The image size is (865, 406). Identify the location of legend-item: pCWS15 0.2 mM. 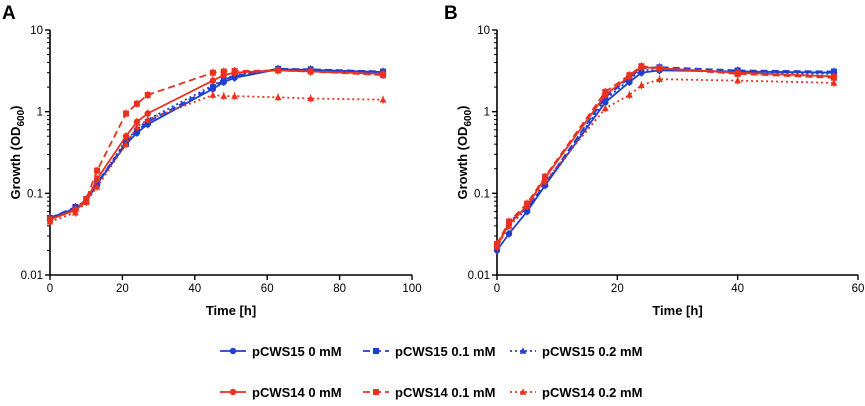
(576, 351).